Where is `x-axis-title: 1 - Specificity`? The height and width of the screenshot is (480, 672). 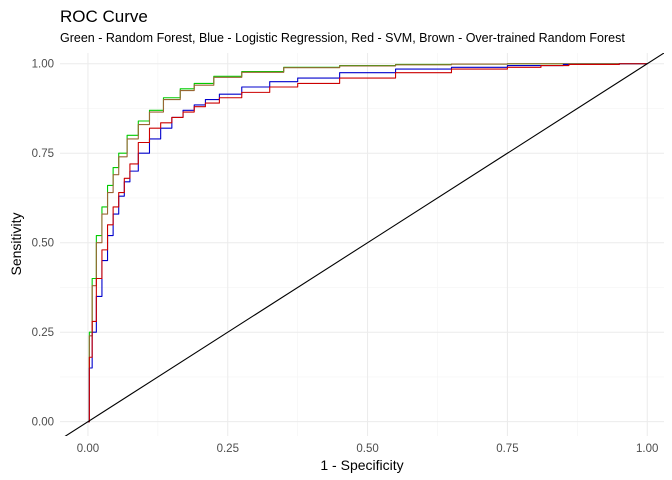
x-axis-title: 1 - Specificity is located at coordinates (361, 465).